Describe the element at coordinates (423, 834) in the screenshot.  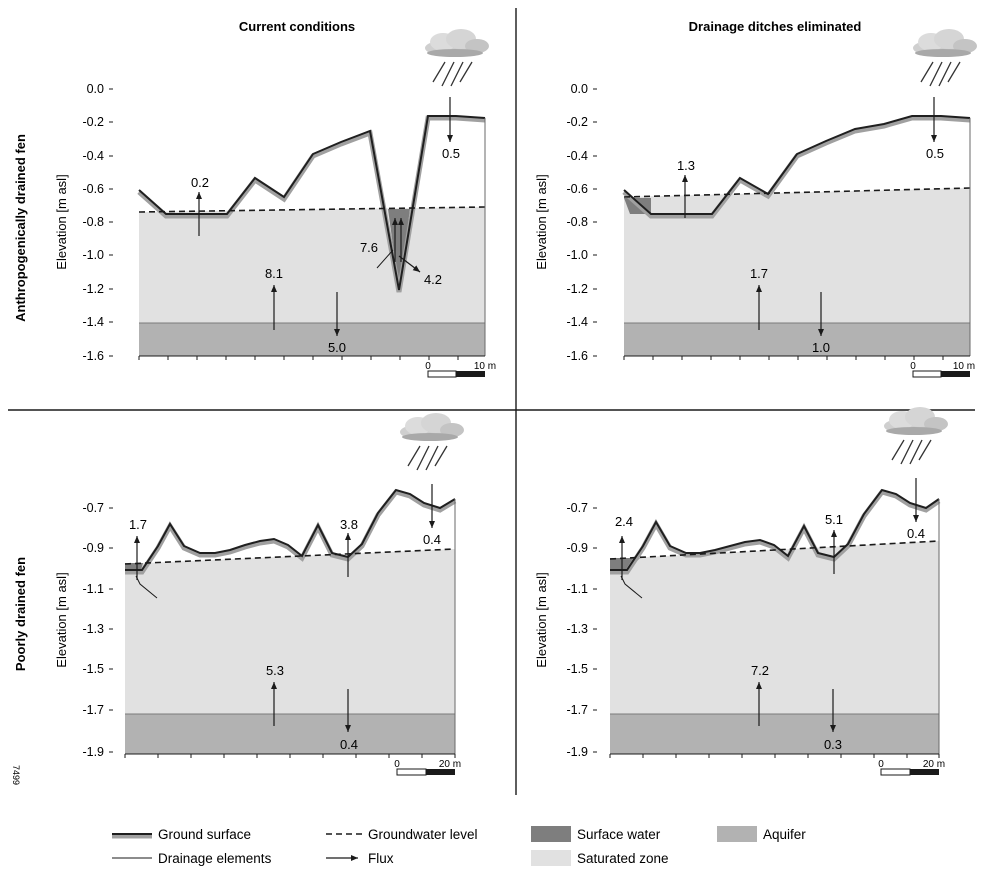
I see `svg-text: Groundwater level` at that location.